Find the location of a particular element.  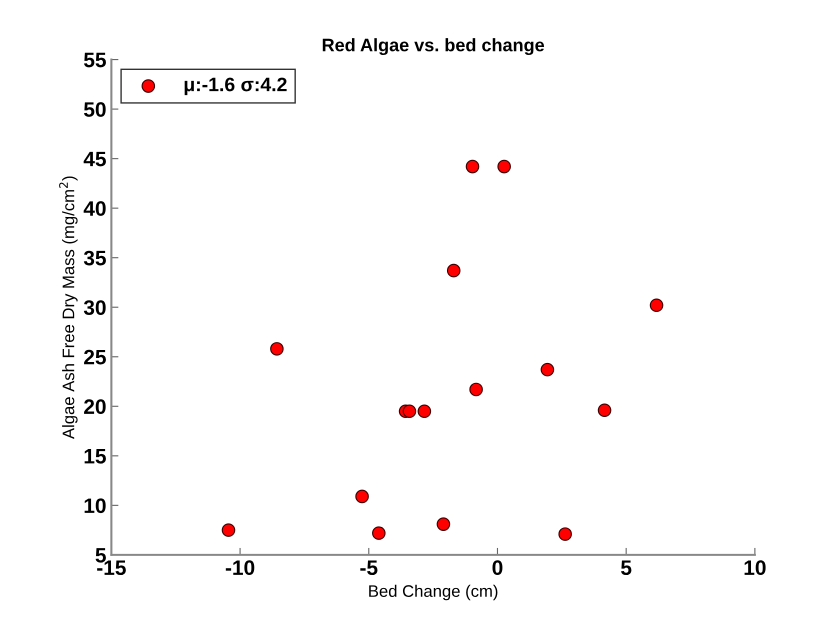

x-tick-label: -15 is located at coordinates (111, 568).